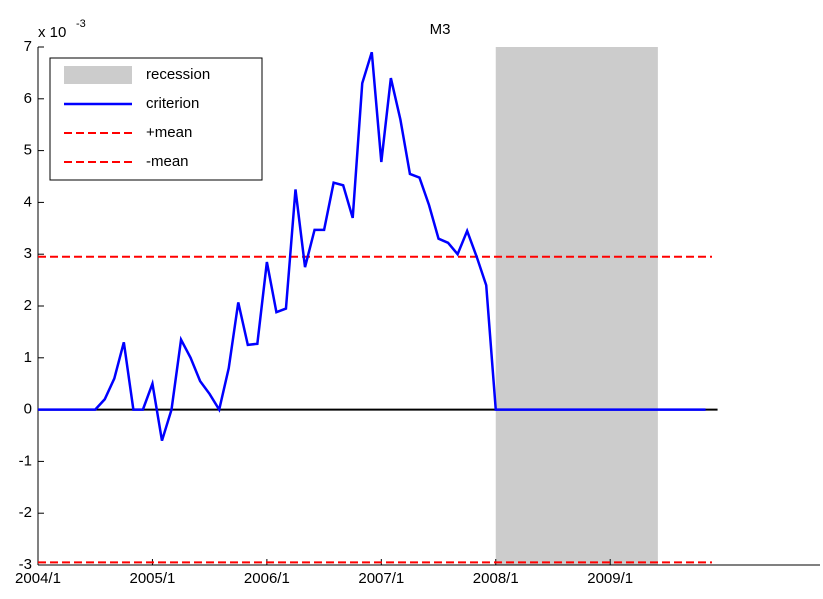 The width and height of the screenshot is (823, 599). What do you see at coordinates (167, 161) in the screenshot?
I see `legend-label: -mean` at bounding box center [167, 161].